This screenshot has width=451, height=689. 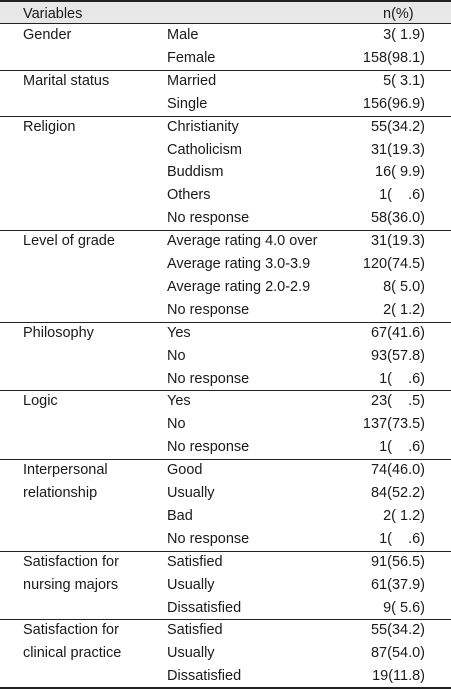 What do you see at coordinates (49, 126) in the screenshot?
I see `variable-label: Religion` at bounding box center [49, 126].